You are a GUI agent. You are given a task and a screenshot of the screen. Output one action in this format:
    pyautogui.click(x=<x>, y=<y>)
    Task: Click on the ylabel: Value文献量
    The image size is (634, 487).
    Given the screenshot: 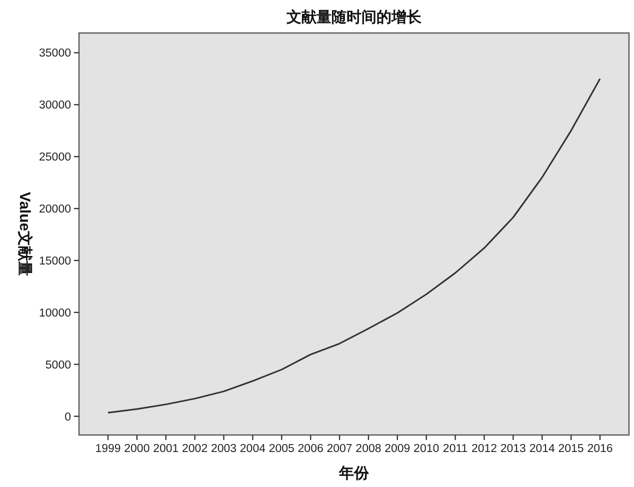 What is the action you would take?
    pyautogui.click(x=24, y=234)
    